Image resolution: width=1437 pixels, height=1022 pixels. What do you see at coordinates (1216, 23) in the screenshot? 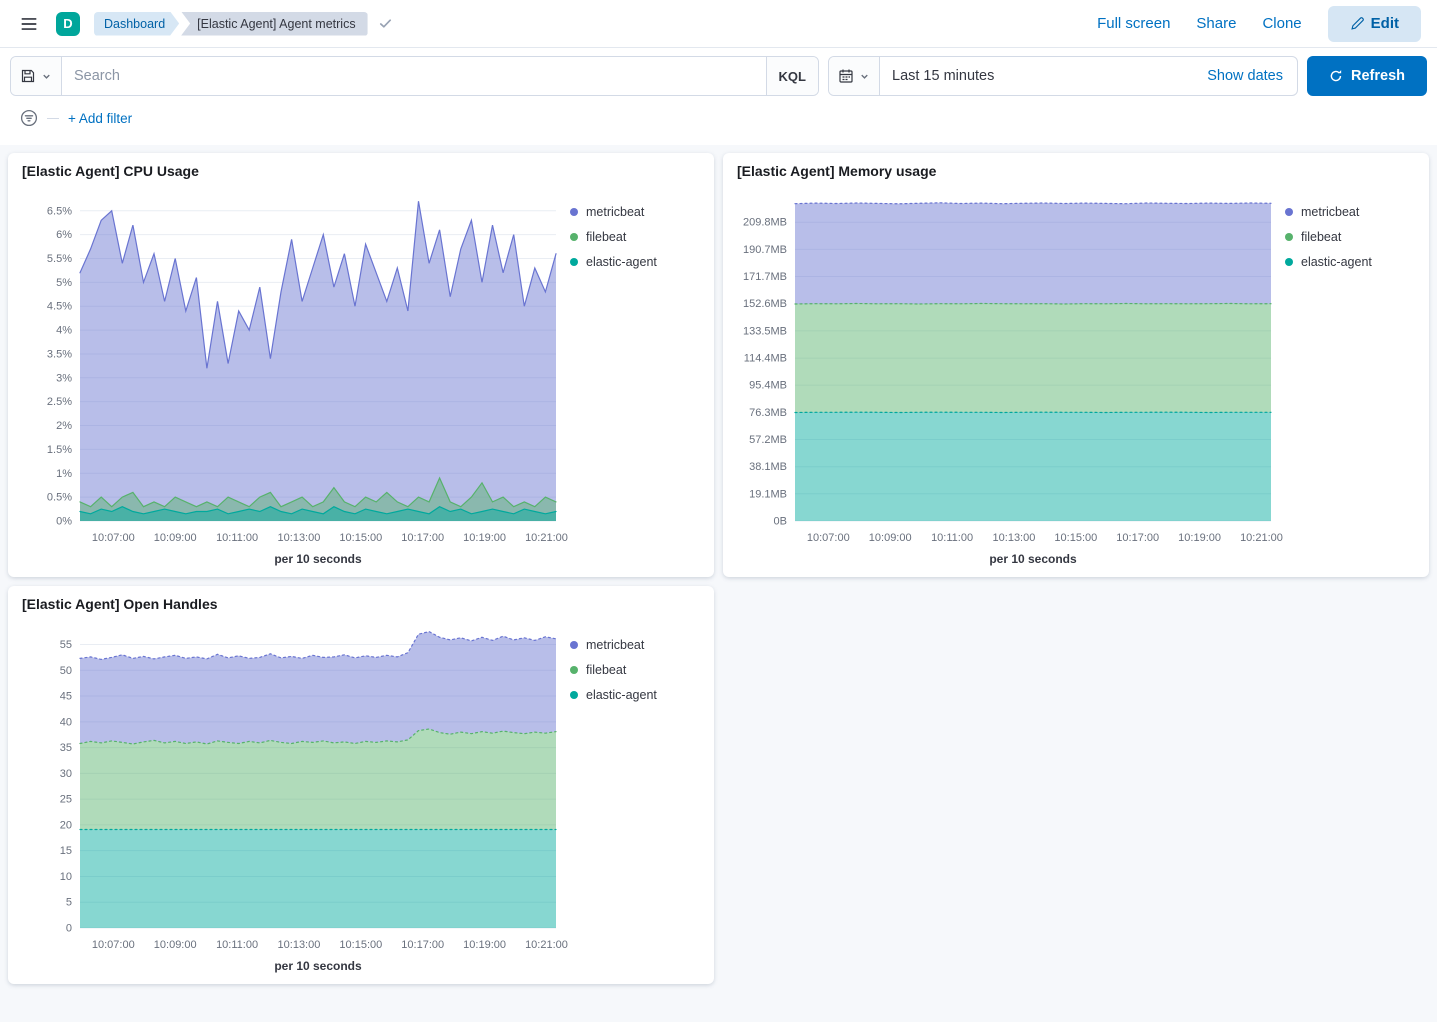
I see `share-link: Share` at bounding box center [1216, 23].